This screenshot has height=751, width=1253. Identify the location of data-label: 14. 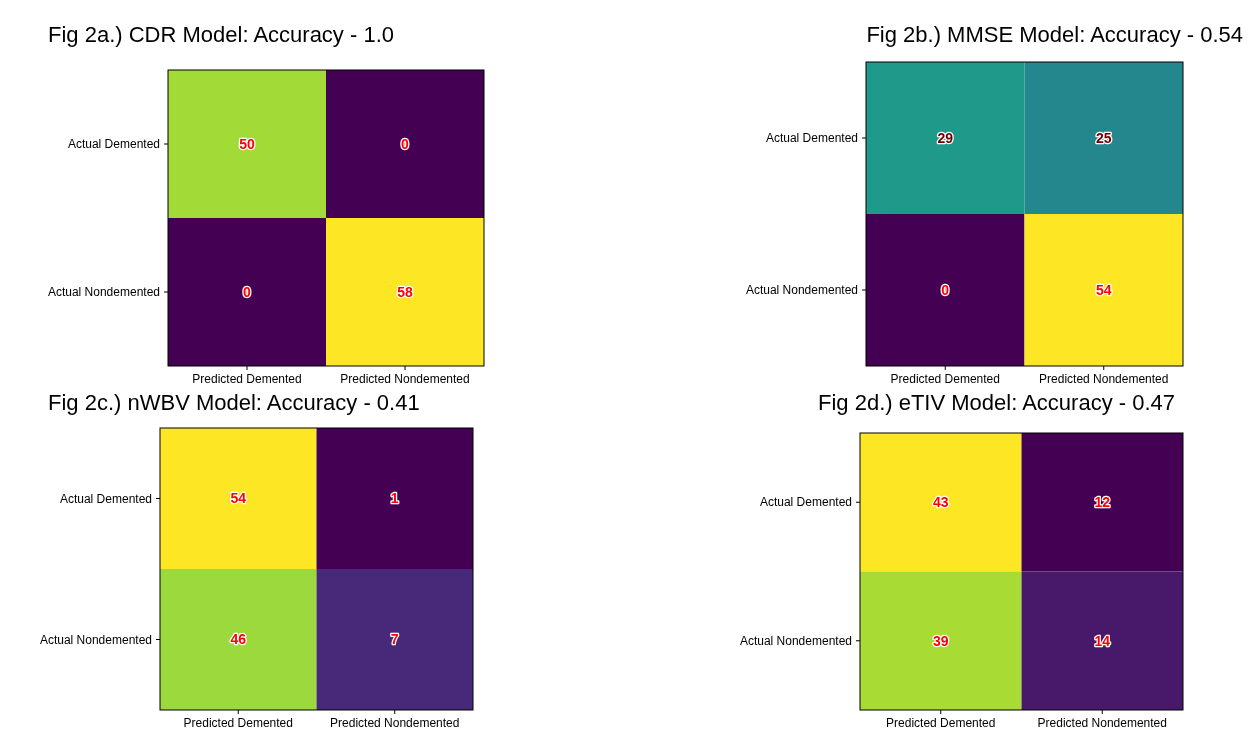
(1102, 640).